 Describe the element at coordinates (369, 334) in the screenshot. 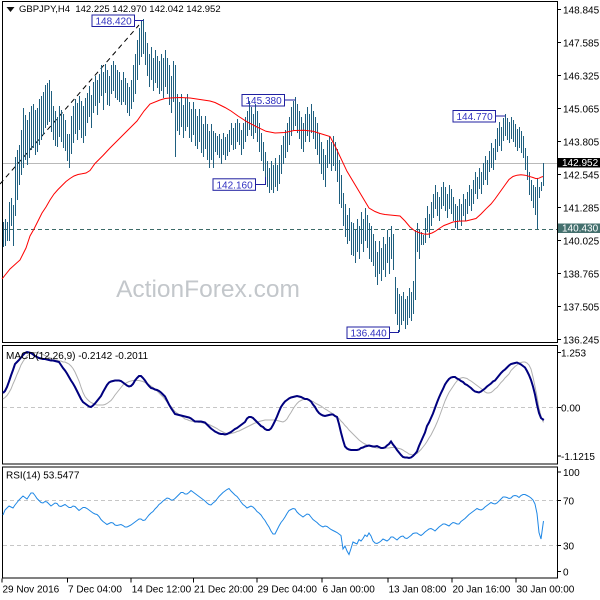

I see `svg-text: 136.440` at that location.